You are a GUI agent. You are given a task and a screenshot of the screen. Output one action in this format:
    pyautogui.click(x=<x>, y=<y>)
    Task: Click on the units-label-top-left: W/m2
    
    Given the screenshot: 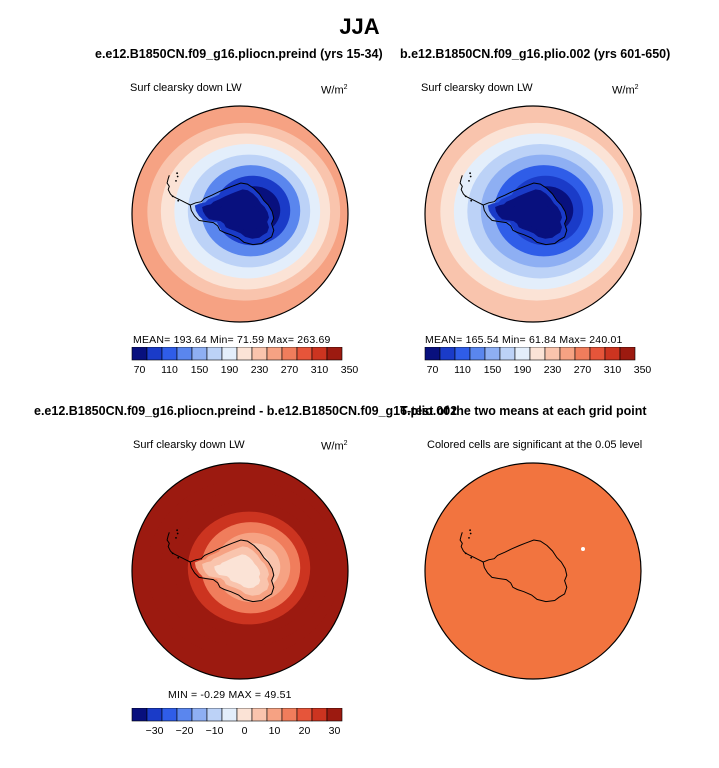 What is the action you would take?
    pyautogui.click(x=334, y=90)
    